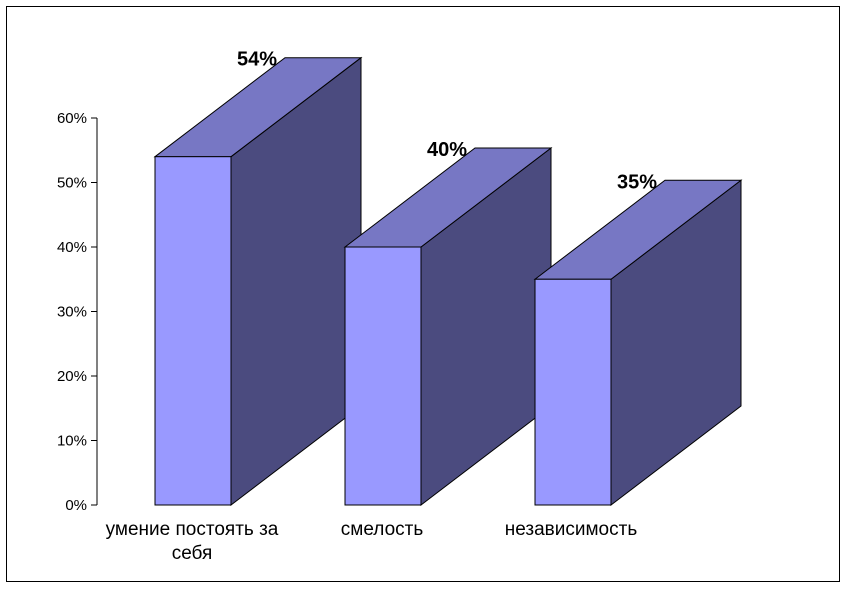  Describe the element at coordinates (192, 529) in the screenshot. I see `category-label: умение постоять за` at that location.